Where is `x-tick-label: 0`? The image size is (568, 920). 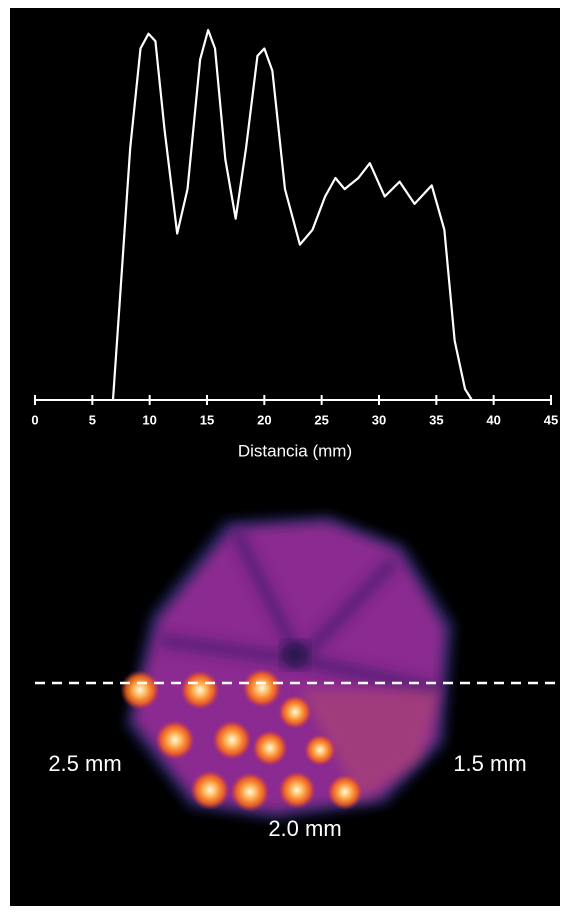
x-tick-label: 0 is located at coordinates (34, 419).